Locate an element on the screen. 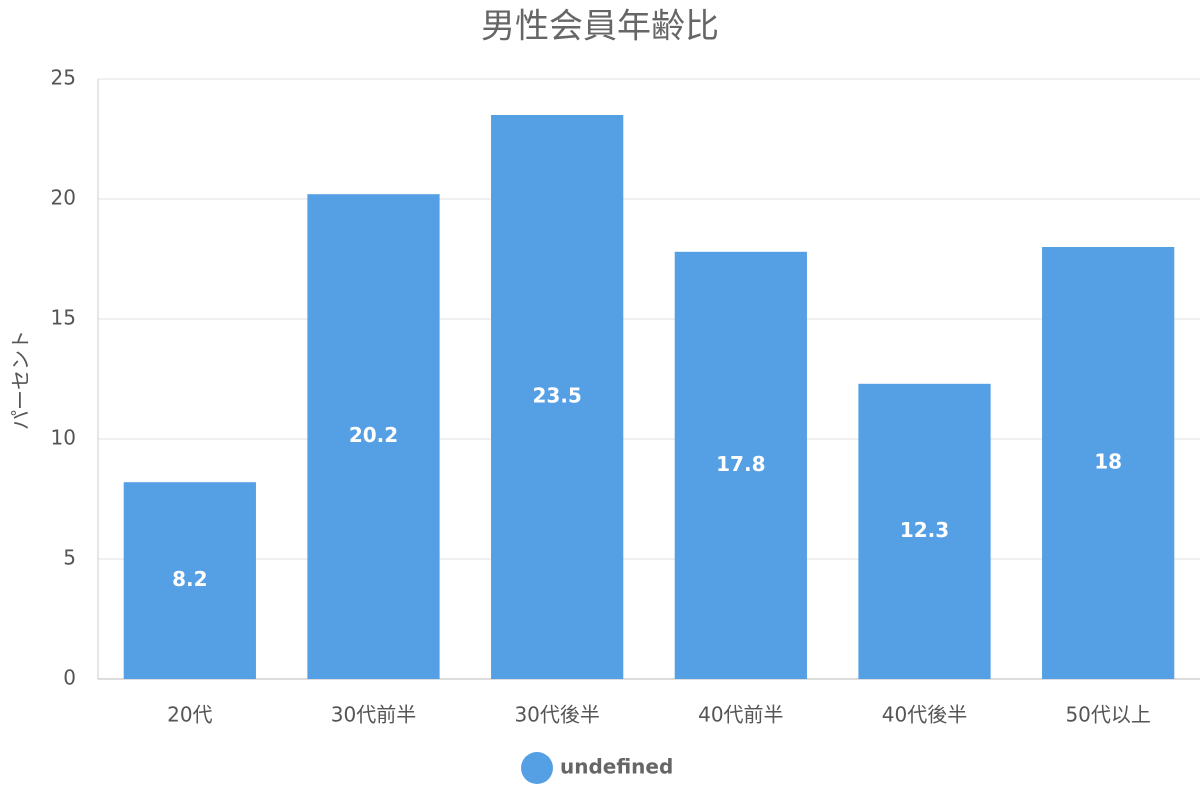 The image size is (1200, 800). chart-title: 男性会員年齢比 is located at coordinates (600, 27).